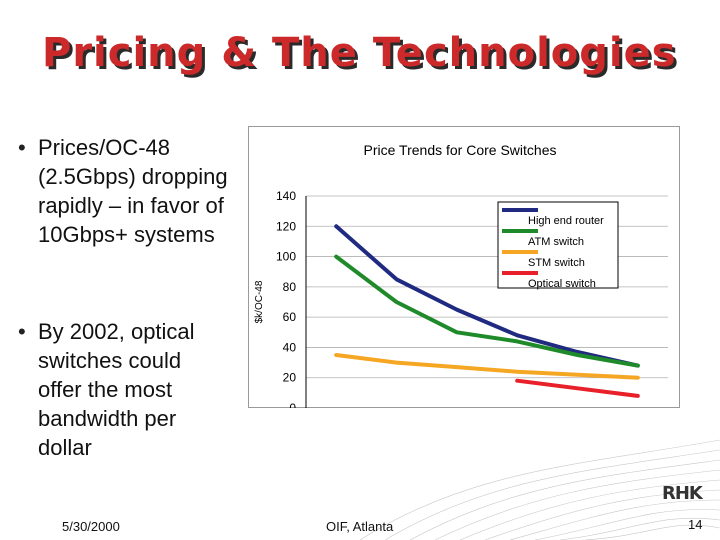 The image size is (720, 540). I want to click on legend-label-1: High end router, so click(566, 221).